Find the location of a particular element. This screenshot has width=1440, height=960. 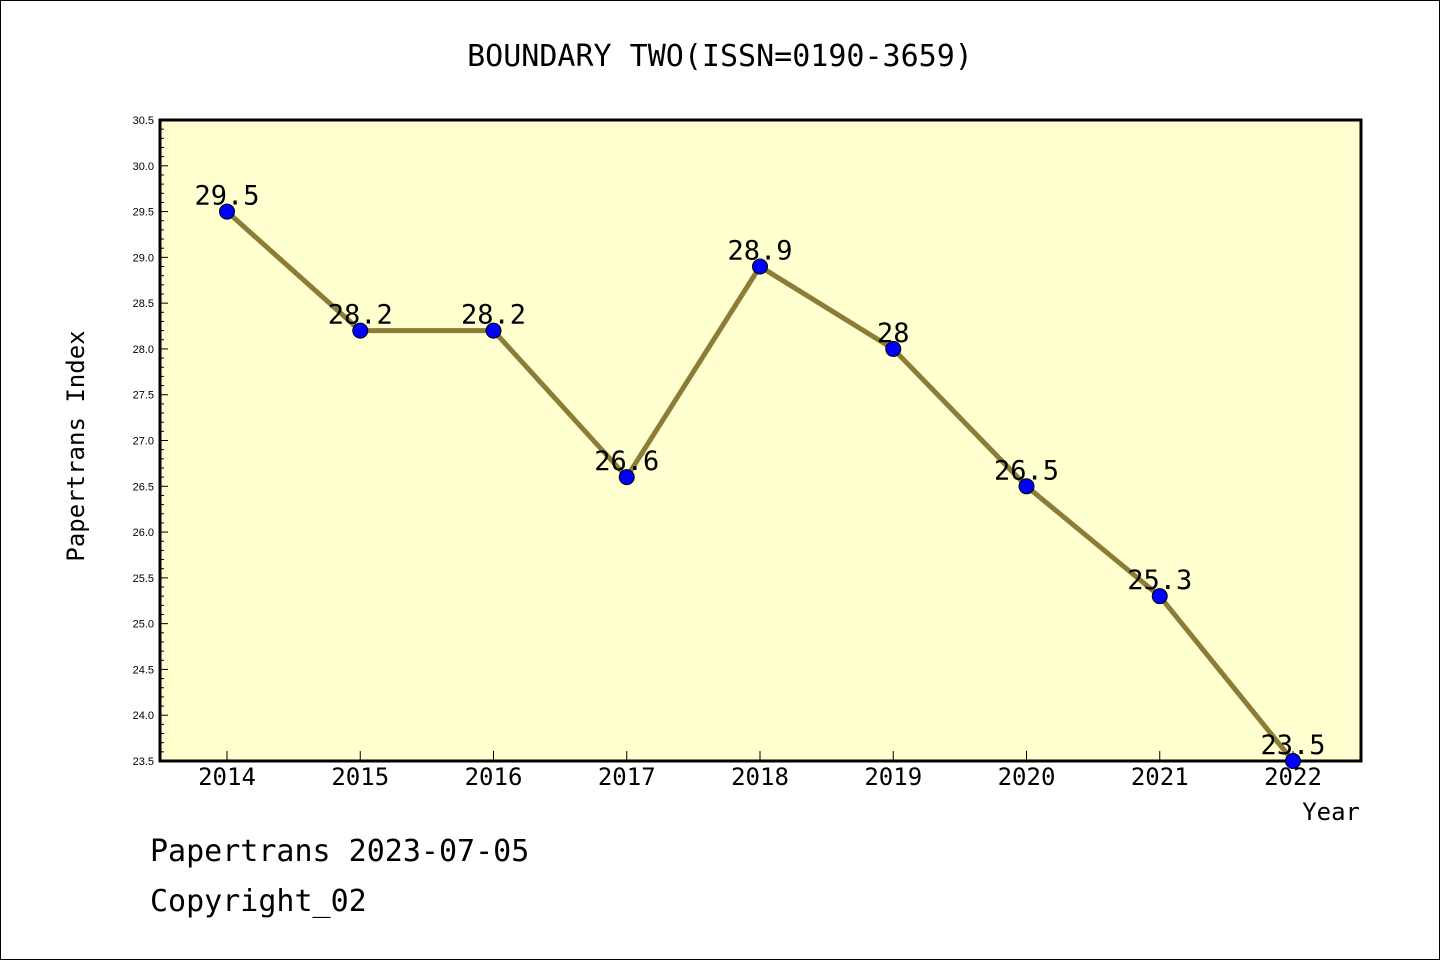

y-tick-label: 29.0 is located at coordinates (143, 258).